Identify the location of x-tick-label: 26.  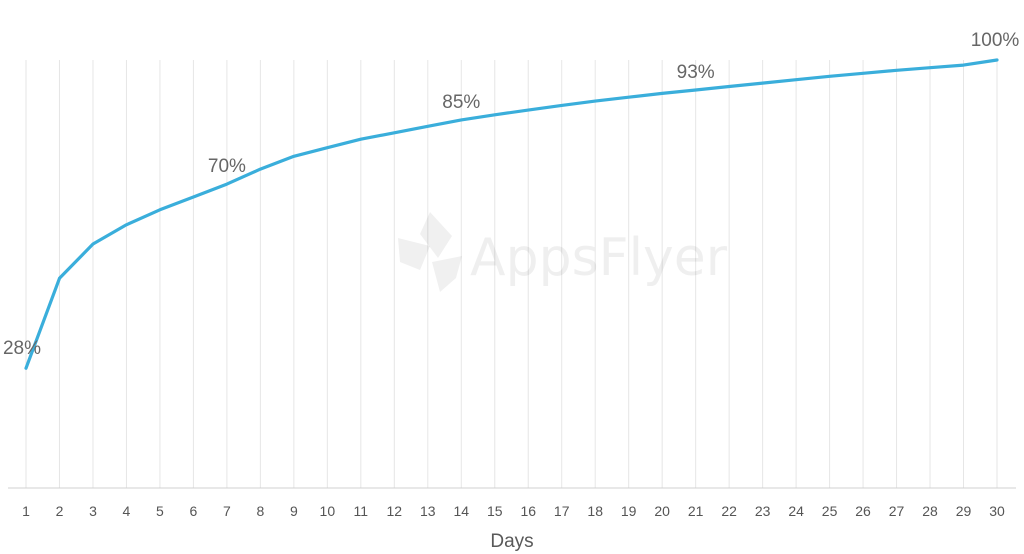
(863, 511).